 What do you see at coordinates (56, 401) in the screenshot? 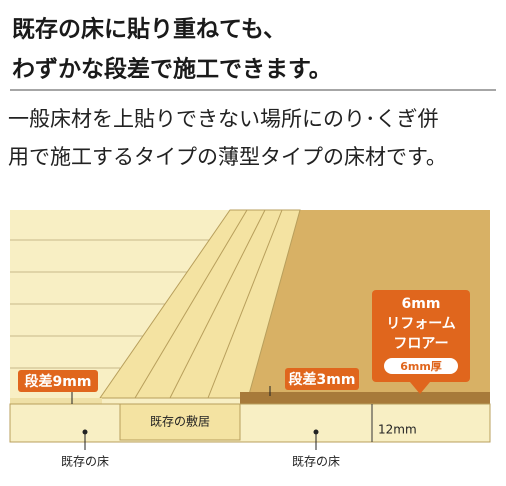
I see `old-floor-top` at bounding box center [56, 401].